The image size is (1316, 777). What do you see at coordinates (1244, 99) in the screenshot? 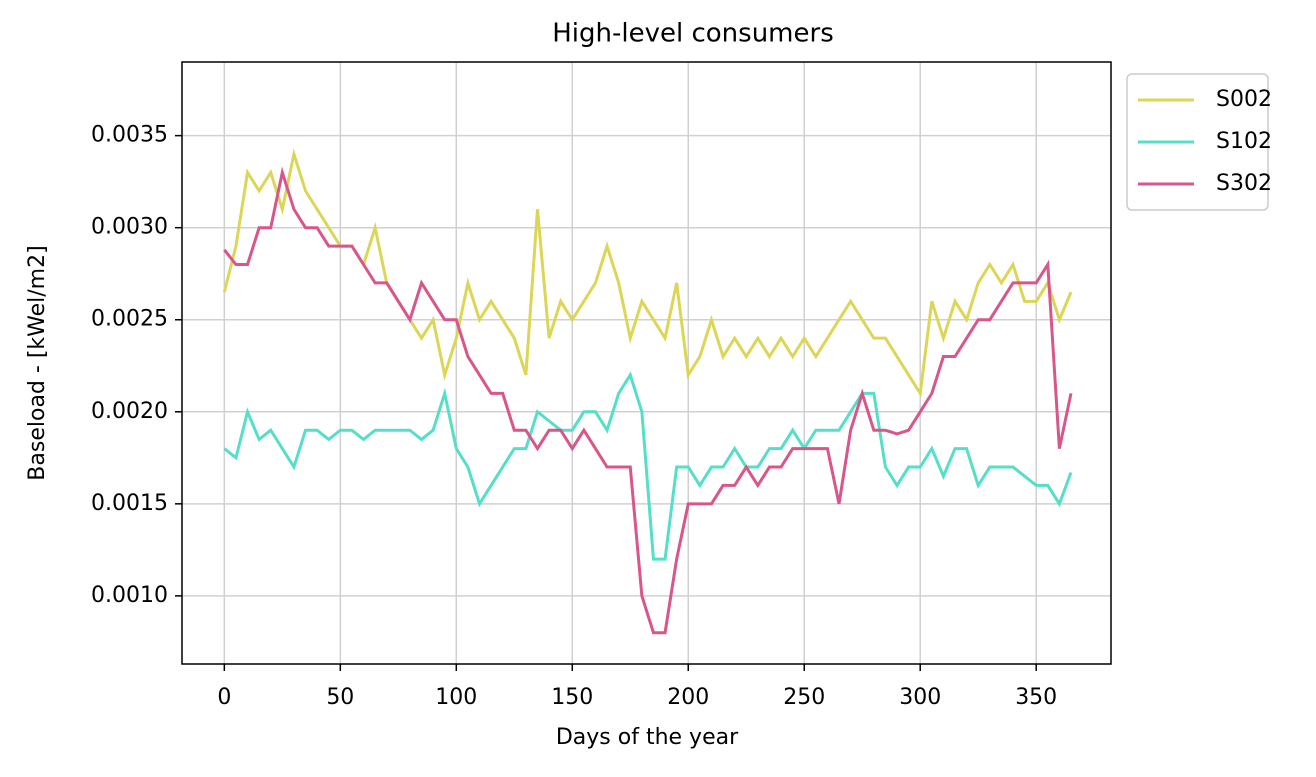
I see `legend-label: S002` at bounding box center [1244, 99].